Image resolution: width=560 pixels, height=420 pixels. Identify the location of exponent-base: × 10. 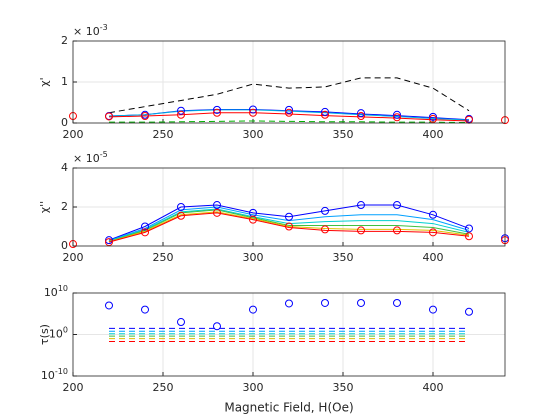
(86, 31).